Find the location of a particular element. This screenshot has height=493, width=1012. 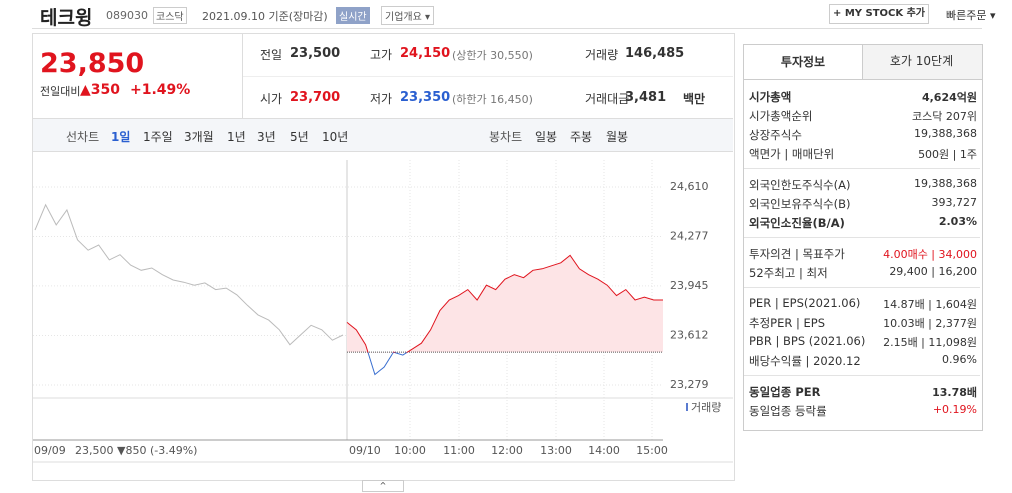

volume-legend-icon is located at coordinates (687, 407).